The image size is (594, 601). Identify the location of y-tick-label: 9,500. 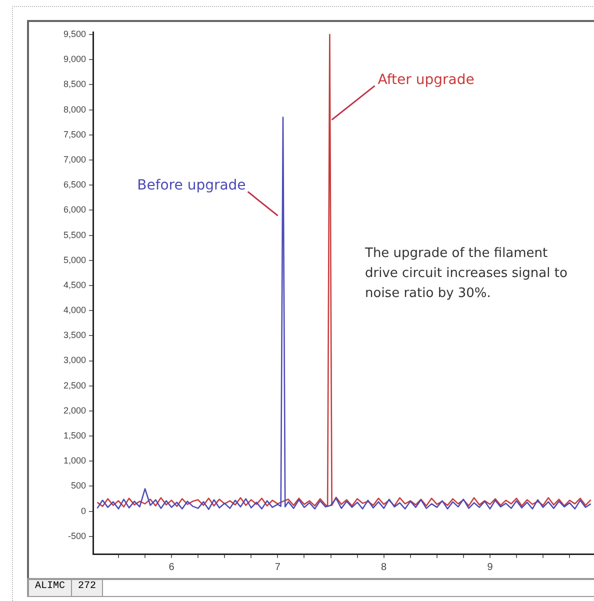
(74, 33).